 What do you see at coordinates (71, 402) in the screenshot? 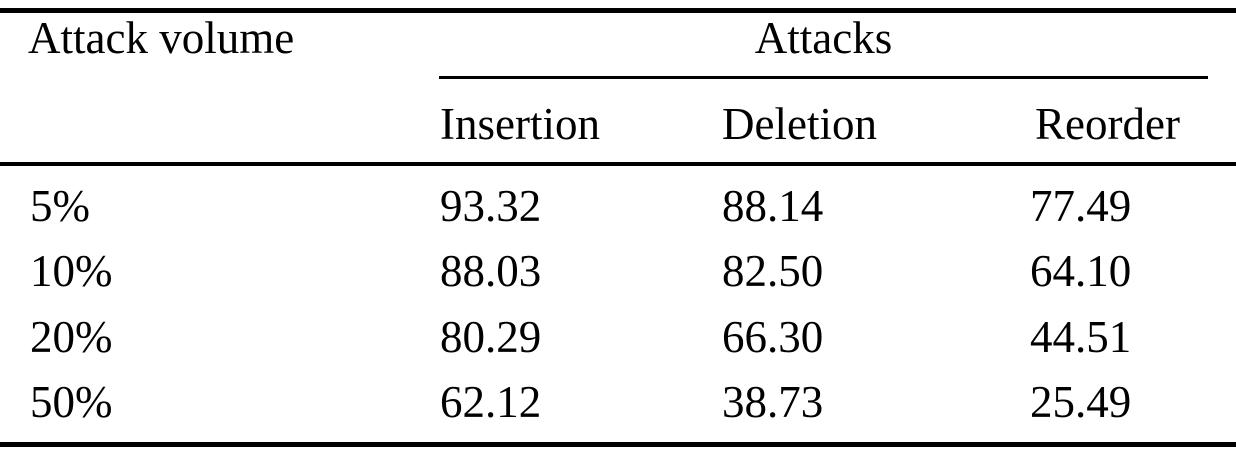
I see `row-label: 50%` at bounding box center [71, 402].